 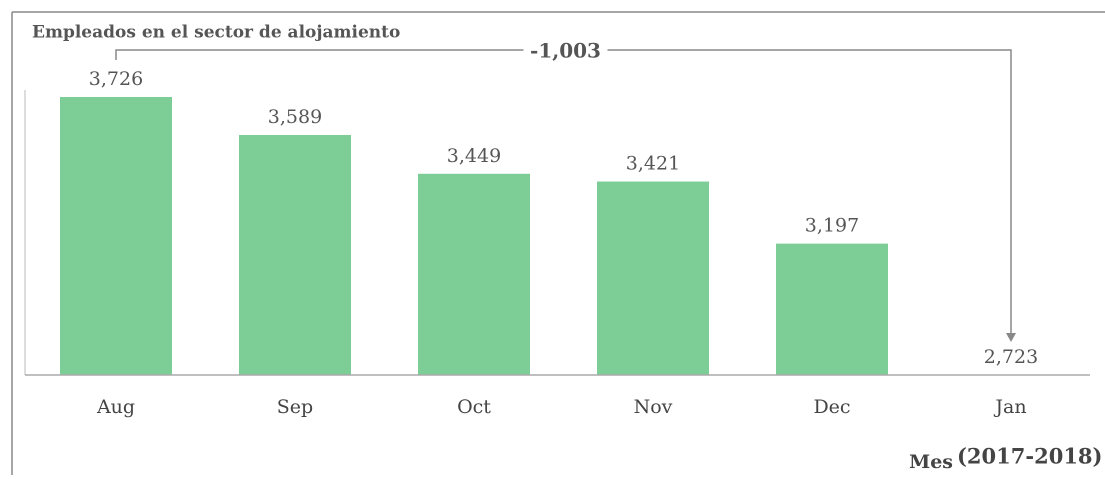 What do you see at coordinates (653, 164) in the screenshot?
I see `value-label: 3,421` at bounding box center [653, 164].